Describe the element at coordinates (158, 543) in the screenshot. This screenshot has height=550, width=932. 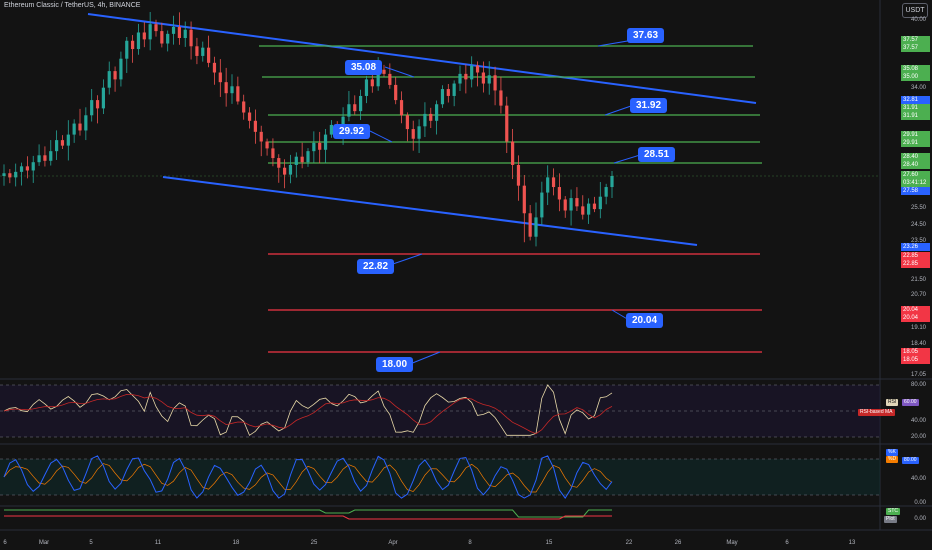
I see `x-tick: 11` at that location.